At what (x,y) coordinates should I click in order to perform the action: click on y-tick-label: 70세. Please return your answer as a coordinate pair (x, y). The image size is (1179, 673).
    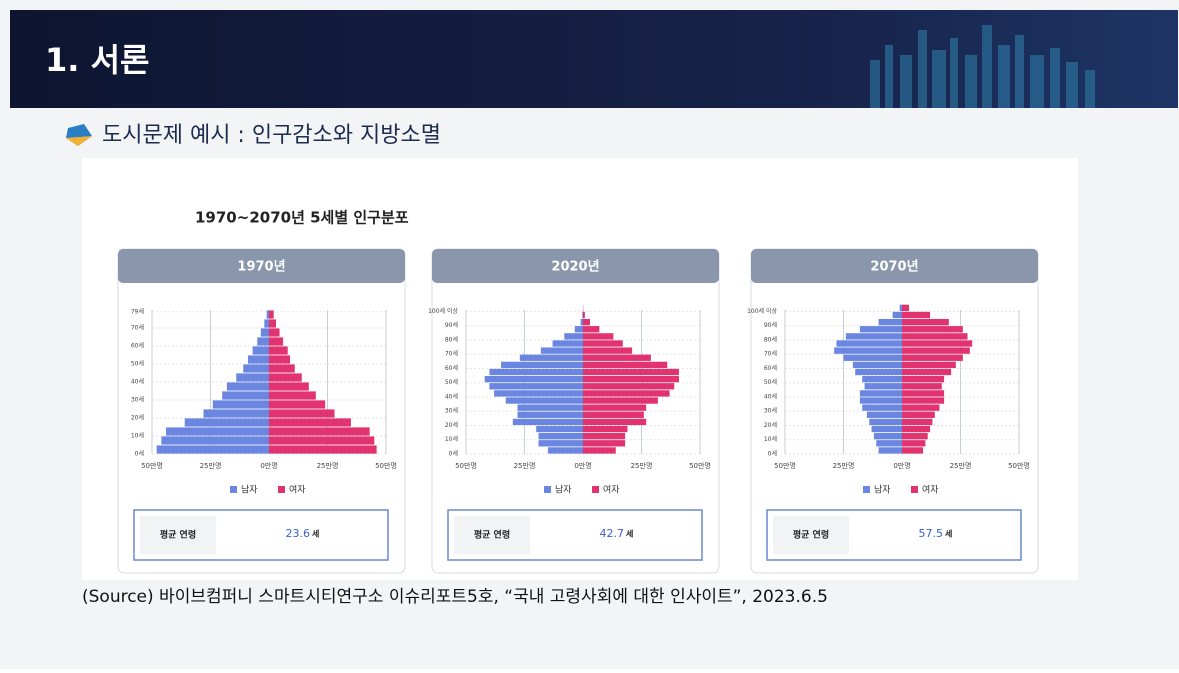
    Looking at the image, I should click on (451, 354).